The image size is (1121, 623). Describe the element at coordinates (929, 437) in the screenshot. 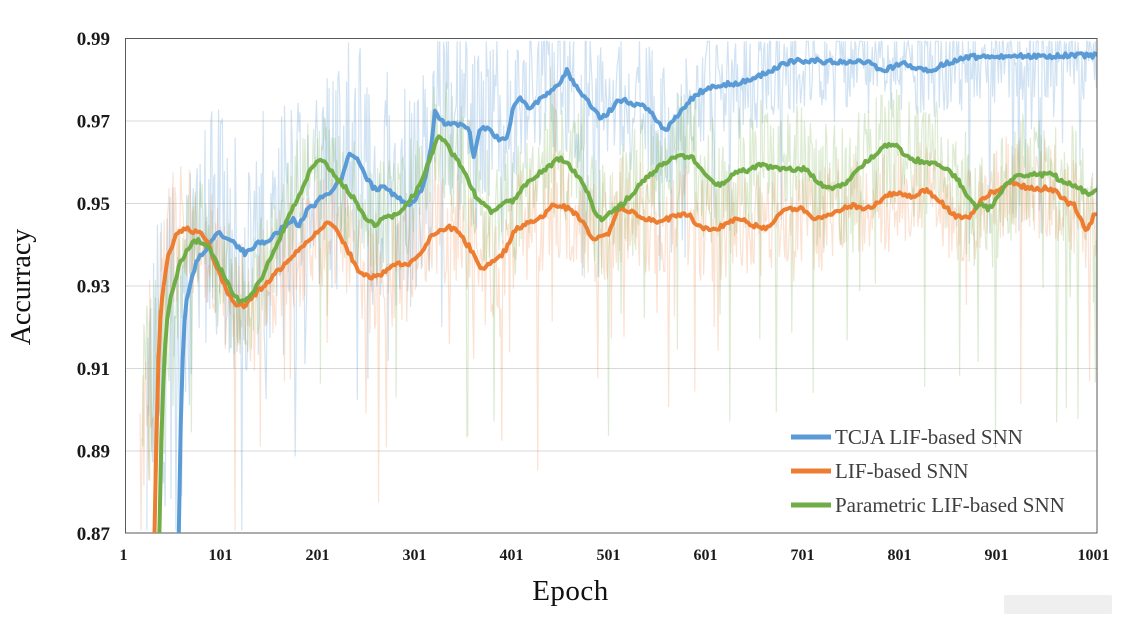

I see `legend-label: TCJA LIF-based SNN` at that location.